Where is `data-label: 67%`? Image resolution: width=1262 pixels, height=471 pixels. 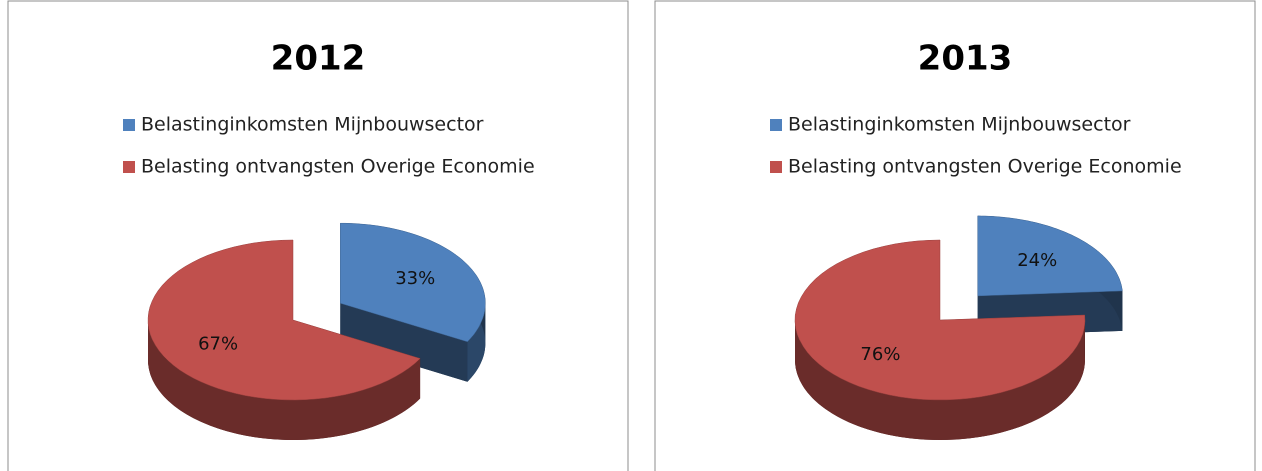
data-label: 67% is located at coordinates (218, 343).